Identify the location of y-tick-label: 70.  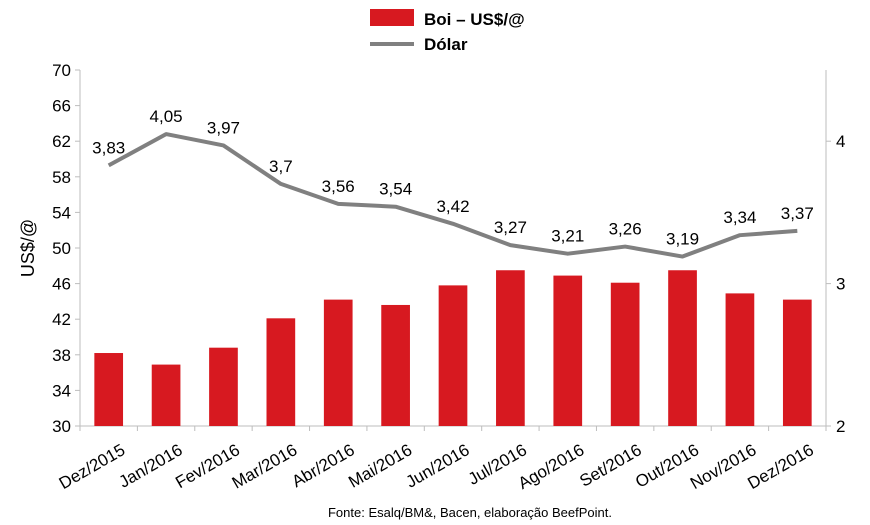
(61, 70).